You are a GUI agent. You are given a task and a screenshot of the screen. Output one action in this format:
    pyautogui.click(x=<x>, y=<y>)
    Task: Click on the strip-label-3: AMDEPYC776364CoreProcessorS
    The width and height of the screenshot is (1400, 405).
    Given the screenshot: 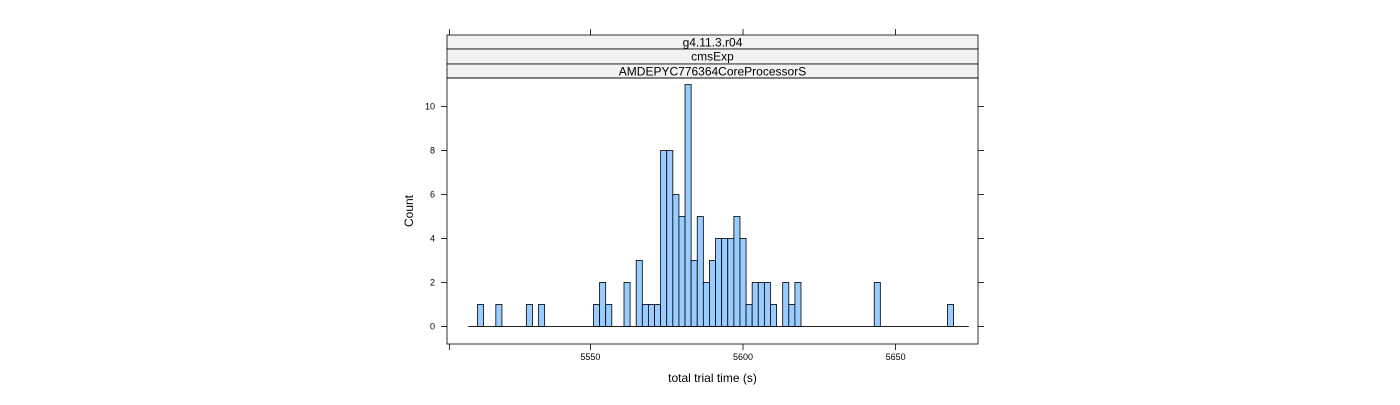 What is the action you would take?
    pyautogui.click(x=712, y=72)
    